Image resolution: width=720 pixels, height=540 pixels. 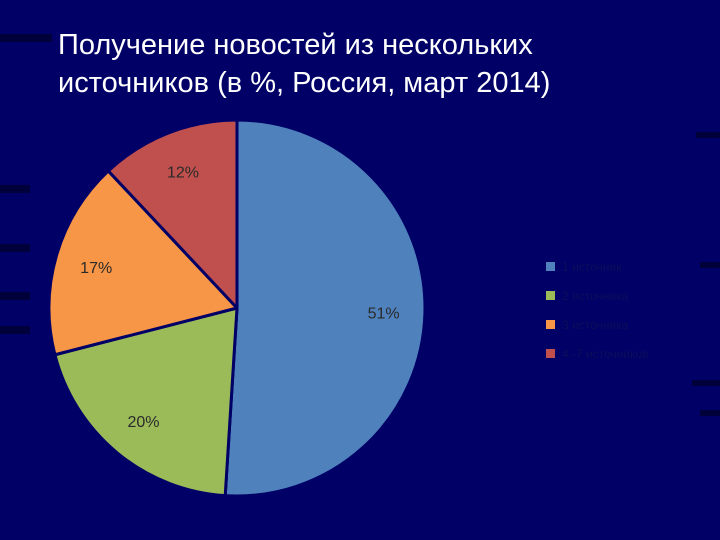 I want to click on legend-label: 3 источника, so click(x=595, y=324).